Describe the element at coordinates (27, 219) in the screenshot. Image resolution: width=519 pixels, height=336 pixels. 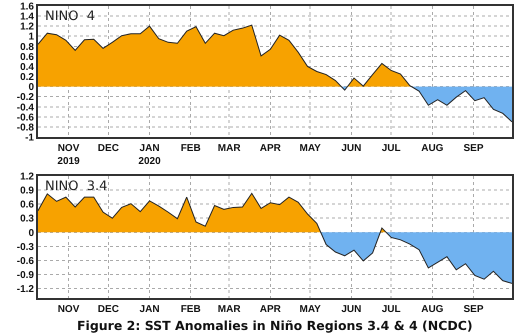
I see `y-tick-label: 0.3` at that location.